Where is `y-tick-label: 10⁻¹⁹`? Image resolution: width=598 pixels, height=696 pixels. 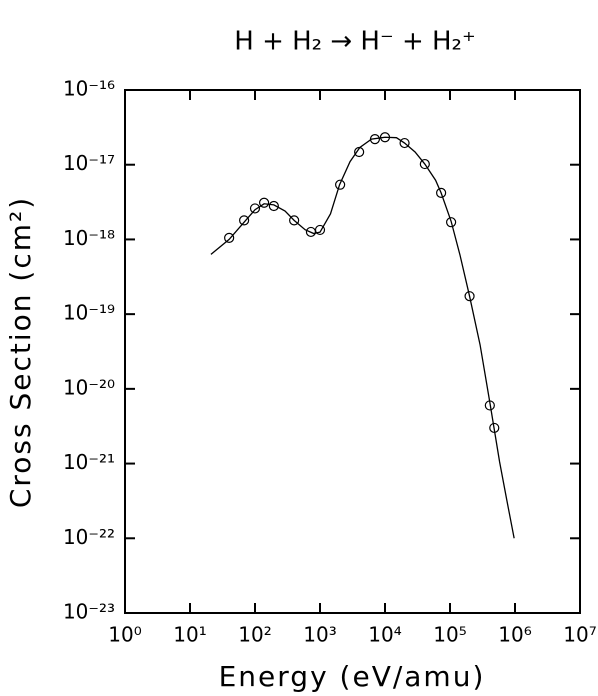
y-tick-label: 10⁻¹⁹ is located at coordinates (89, 313).